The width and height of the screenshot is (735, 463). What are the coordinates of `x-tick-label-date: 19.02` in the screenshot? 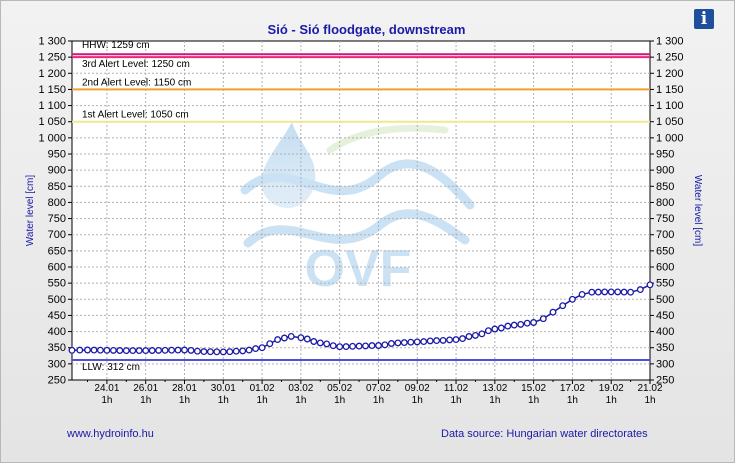 It's located at (611, 388).